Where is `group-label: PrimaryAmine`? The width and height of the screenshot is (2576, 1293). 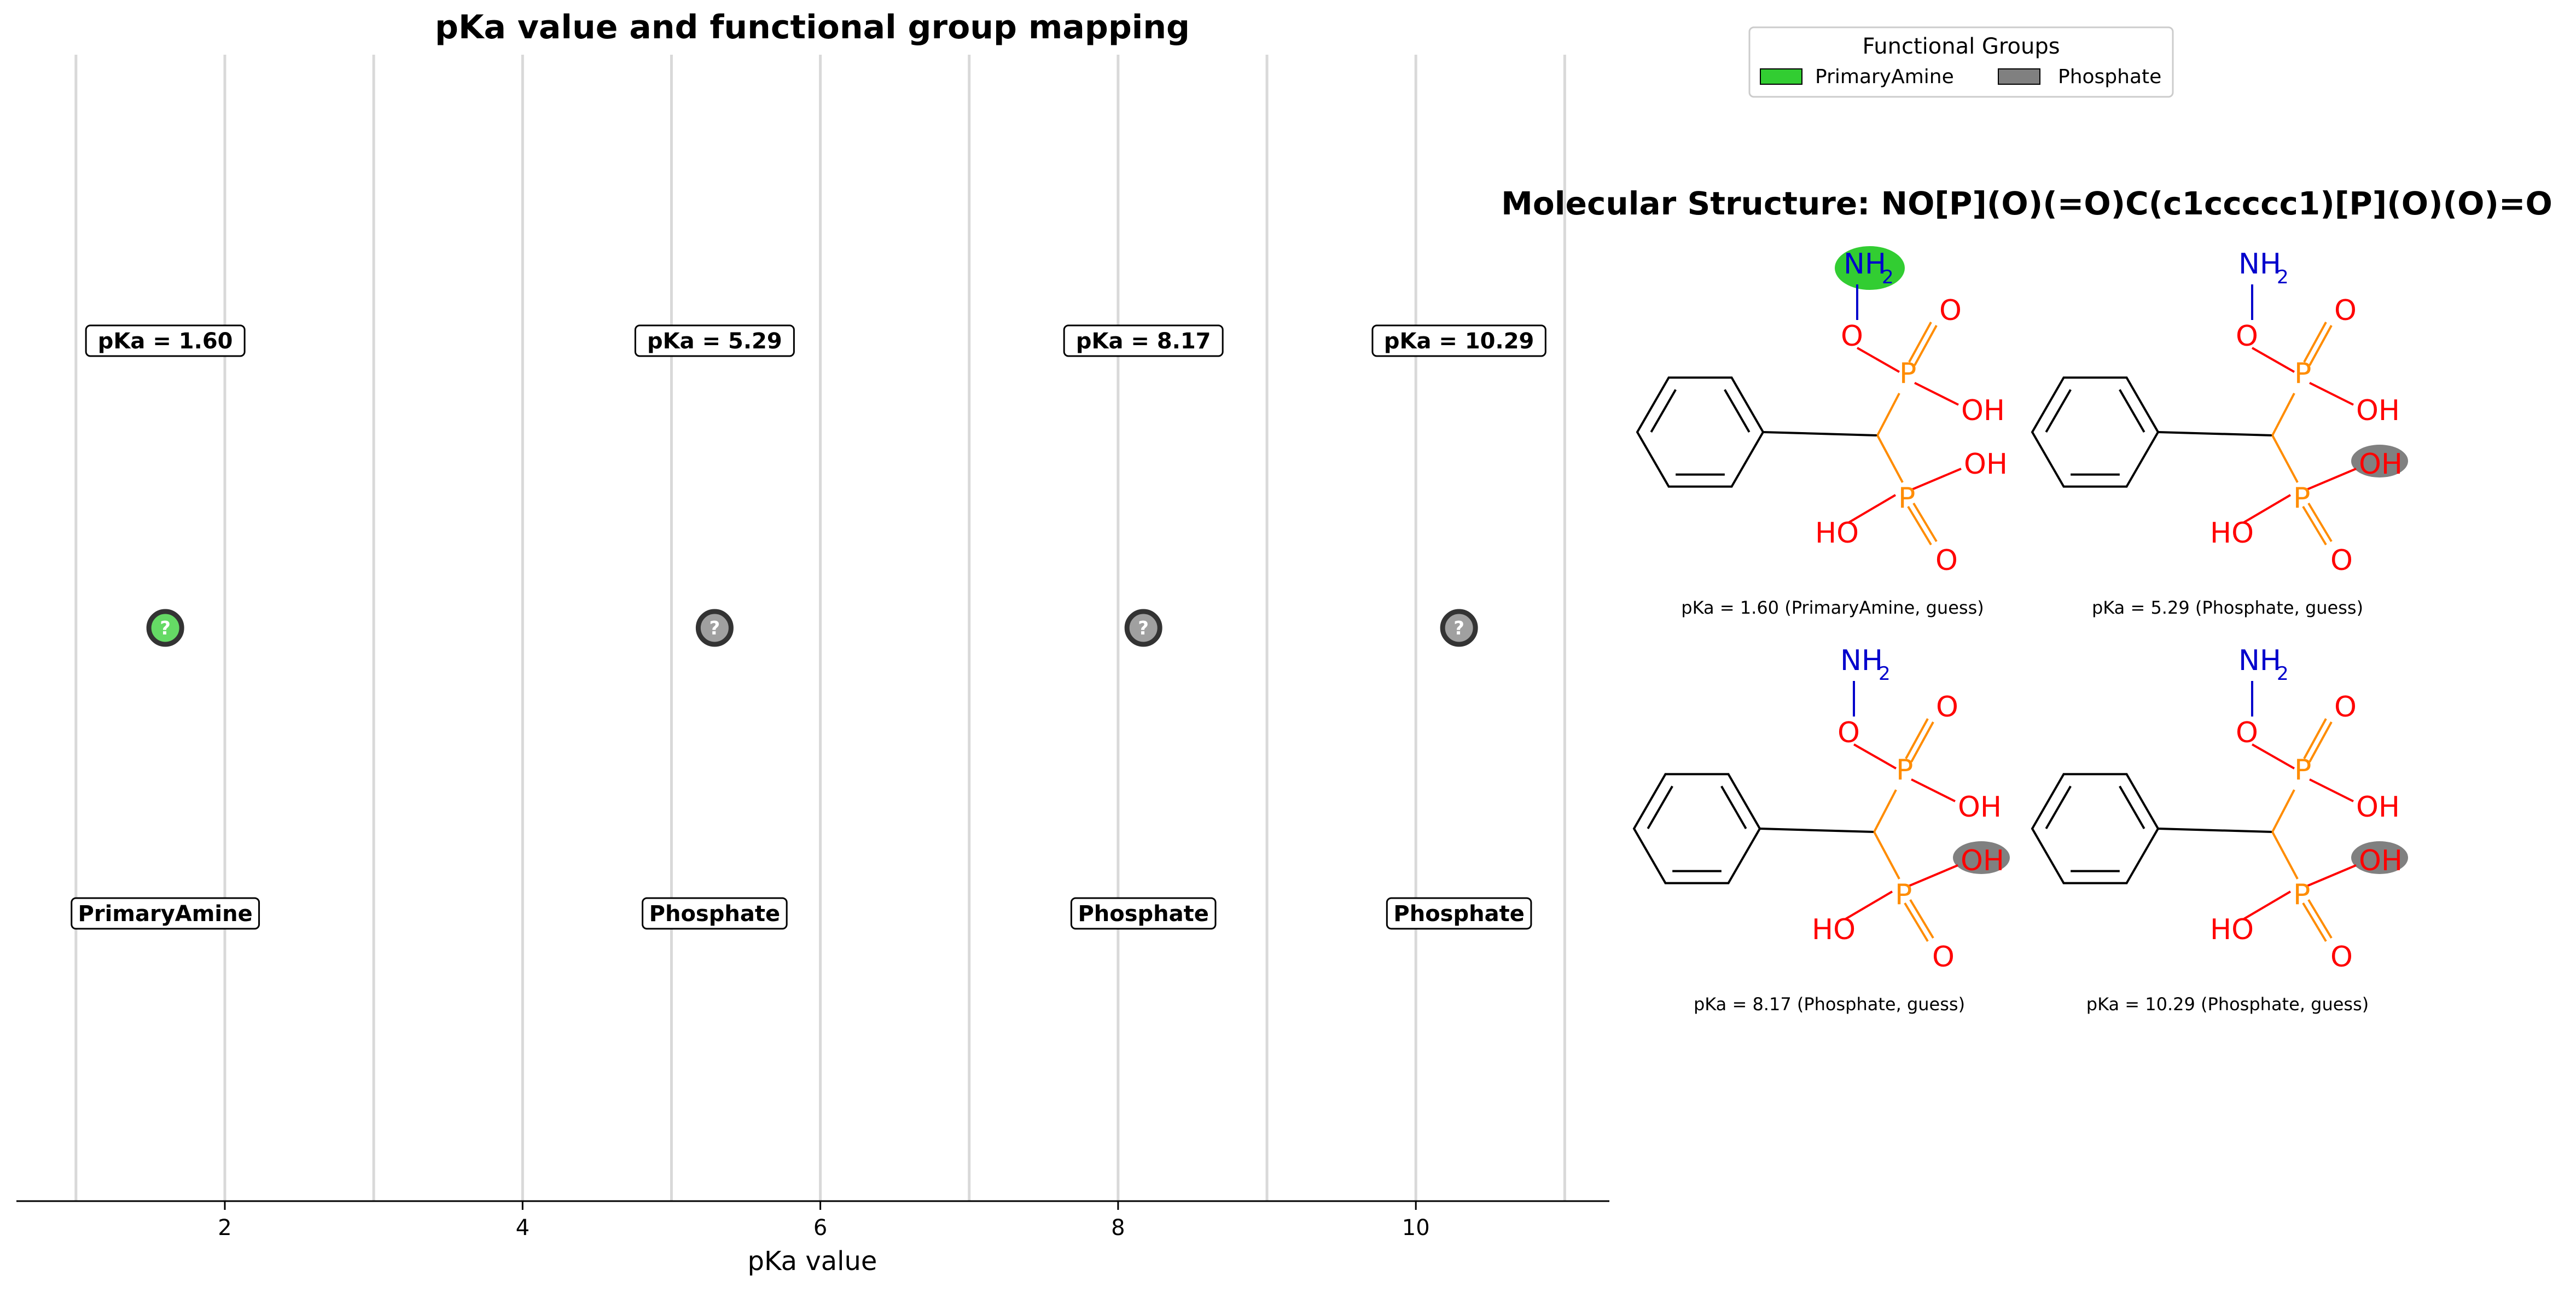 group-label: PrimaryAmine is located at coordinates (165, 913).